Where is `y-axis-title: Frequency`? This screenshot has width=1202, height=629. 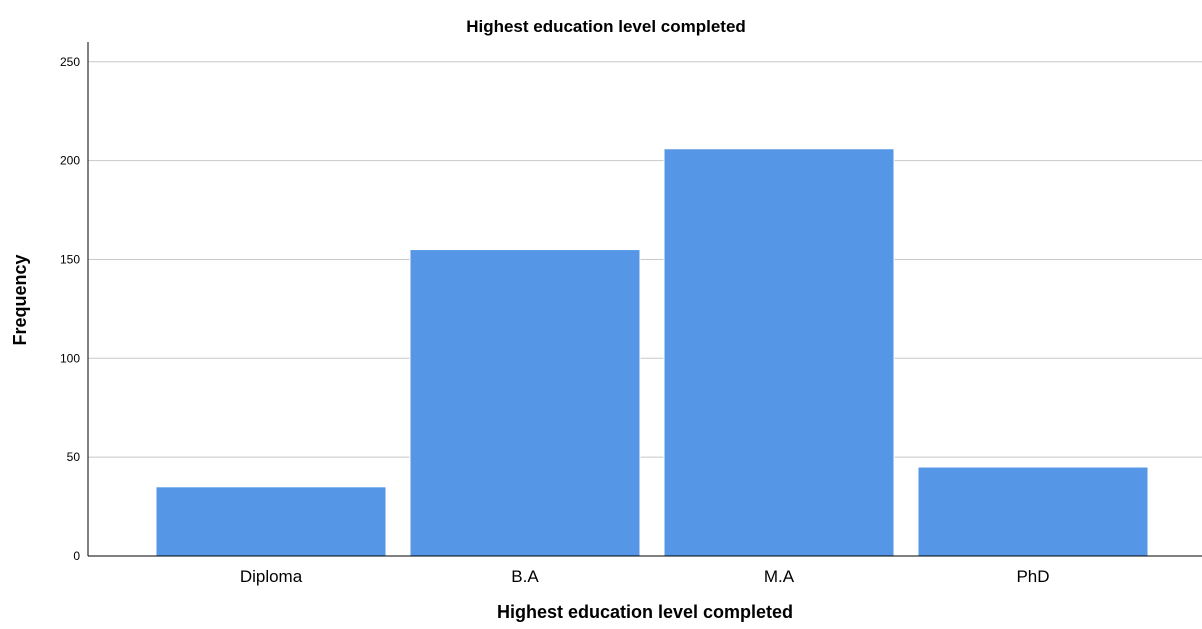
y-axis-title: Frequency is located at coordinates (20, 299).